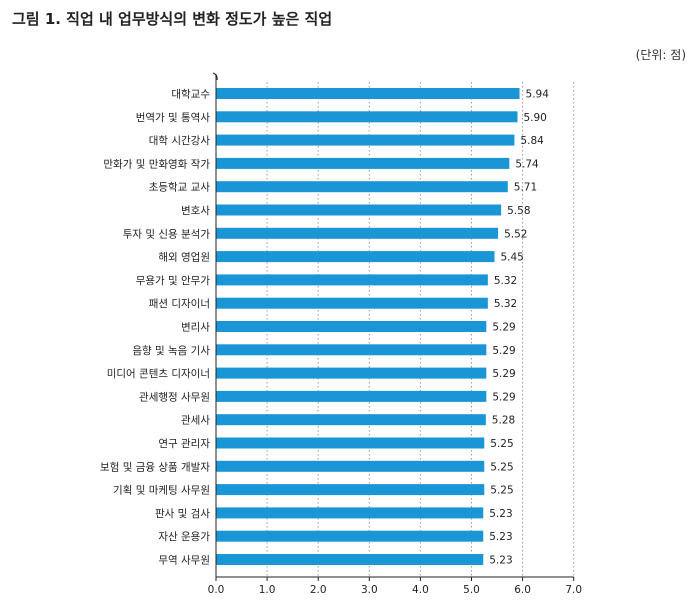  I want to click on value-label: 5.94, so click(538, 95).